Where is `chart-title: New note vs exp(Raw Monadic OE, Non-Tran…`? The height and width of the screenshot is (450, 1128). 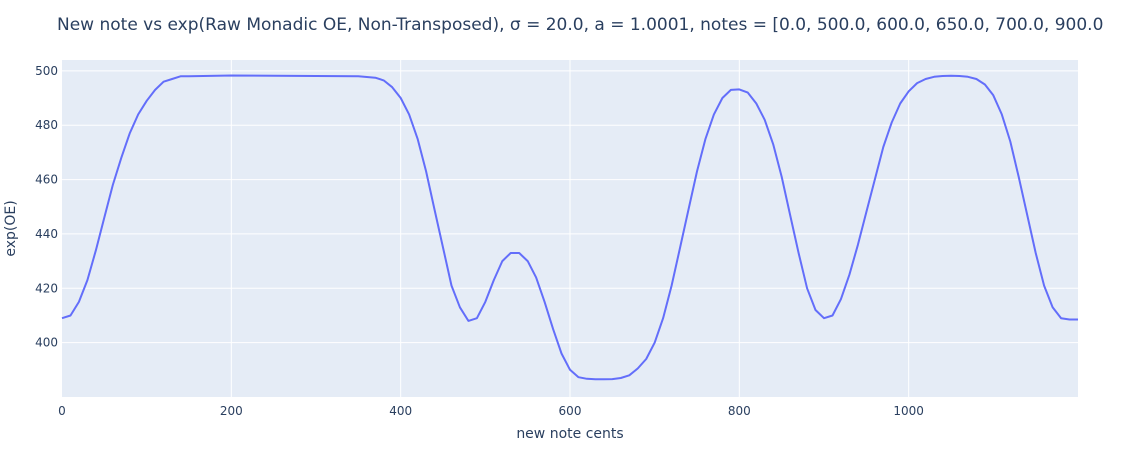 chart-title: New note vs exp(Raw Monadic OE, Non-Tran… is located at coordinates (580, 25).